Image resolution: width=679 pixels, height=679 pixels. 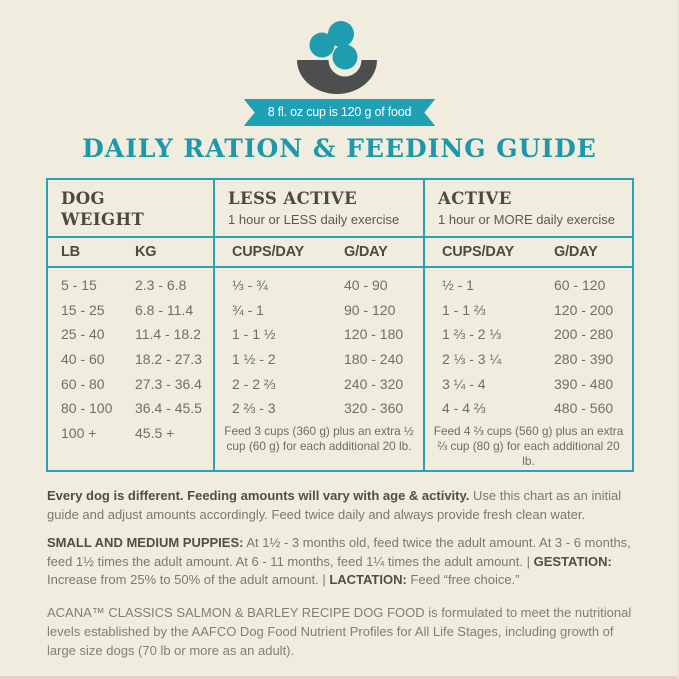 I want to click on dog-weight-header: DOG WEIGHT, so click(x=130, y=209).